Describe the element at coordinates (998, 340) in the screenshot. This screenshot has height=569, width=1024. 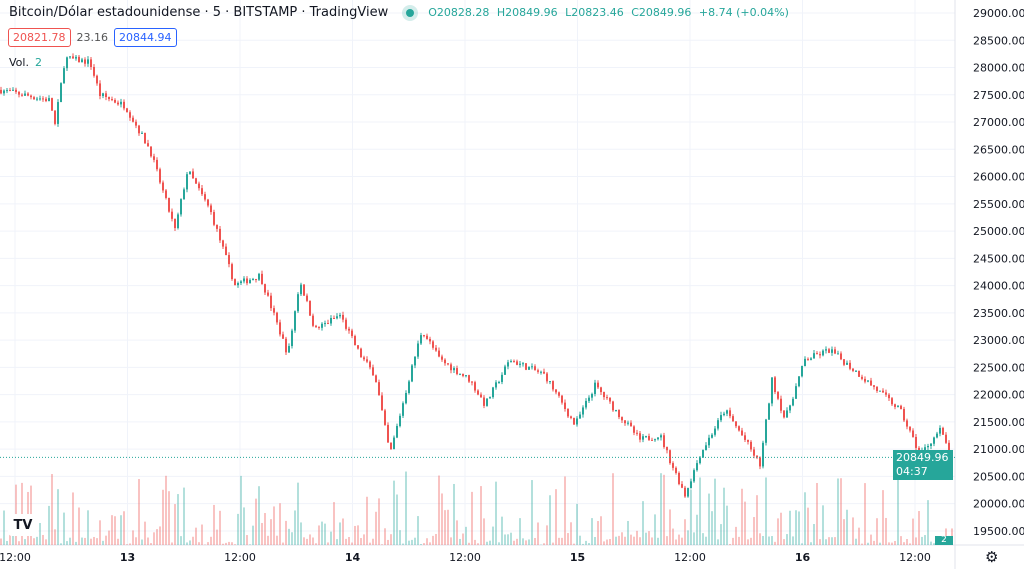
I see `y-tick-label: 23000.00` at that location.